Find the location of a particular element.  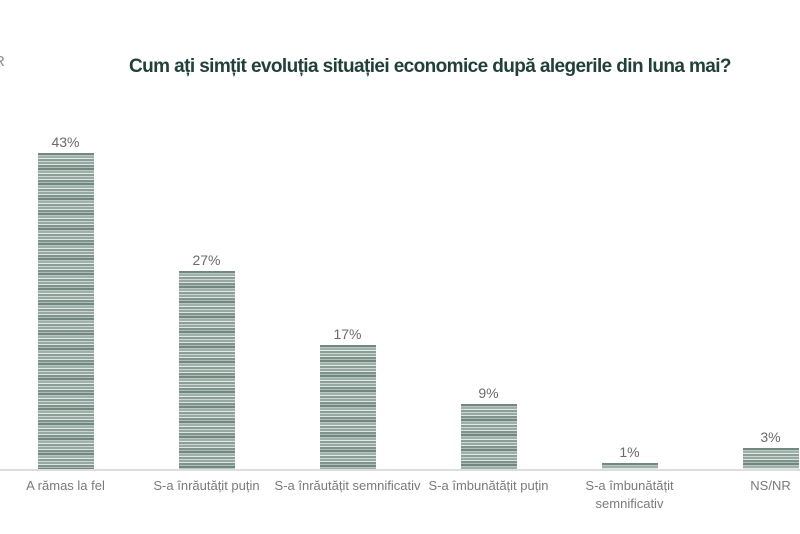

category-label: A rămas la fel is located at coordinates (65, 485).